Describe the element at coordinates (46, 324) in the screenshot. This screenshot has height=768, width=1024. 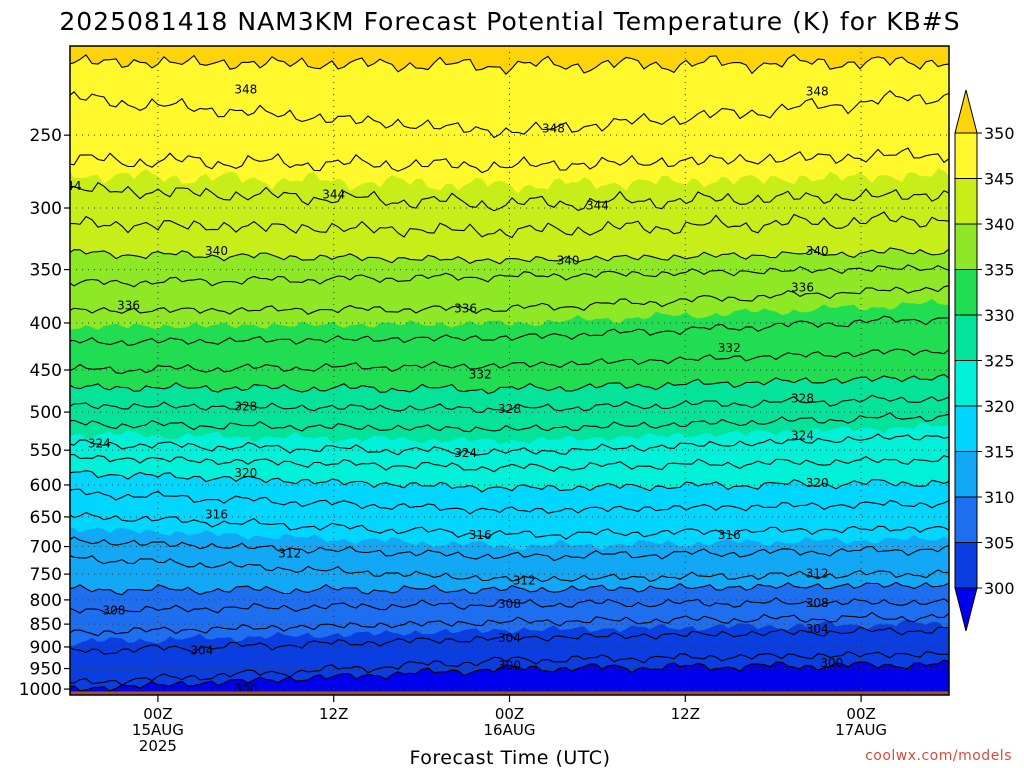
I see `y-tick-label-400: 400` at that location.